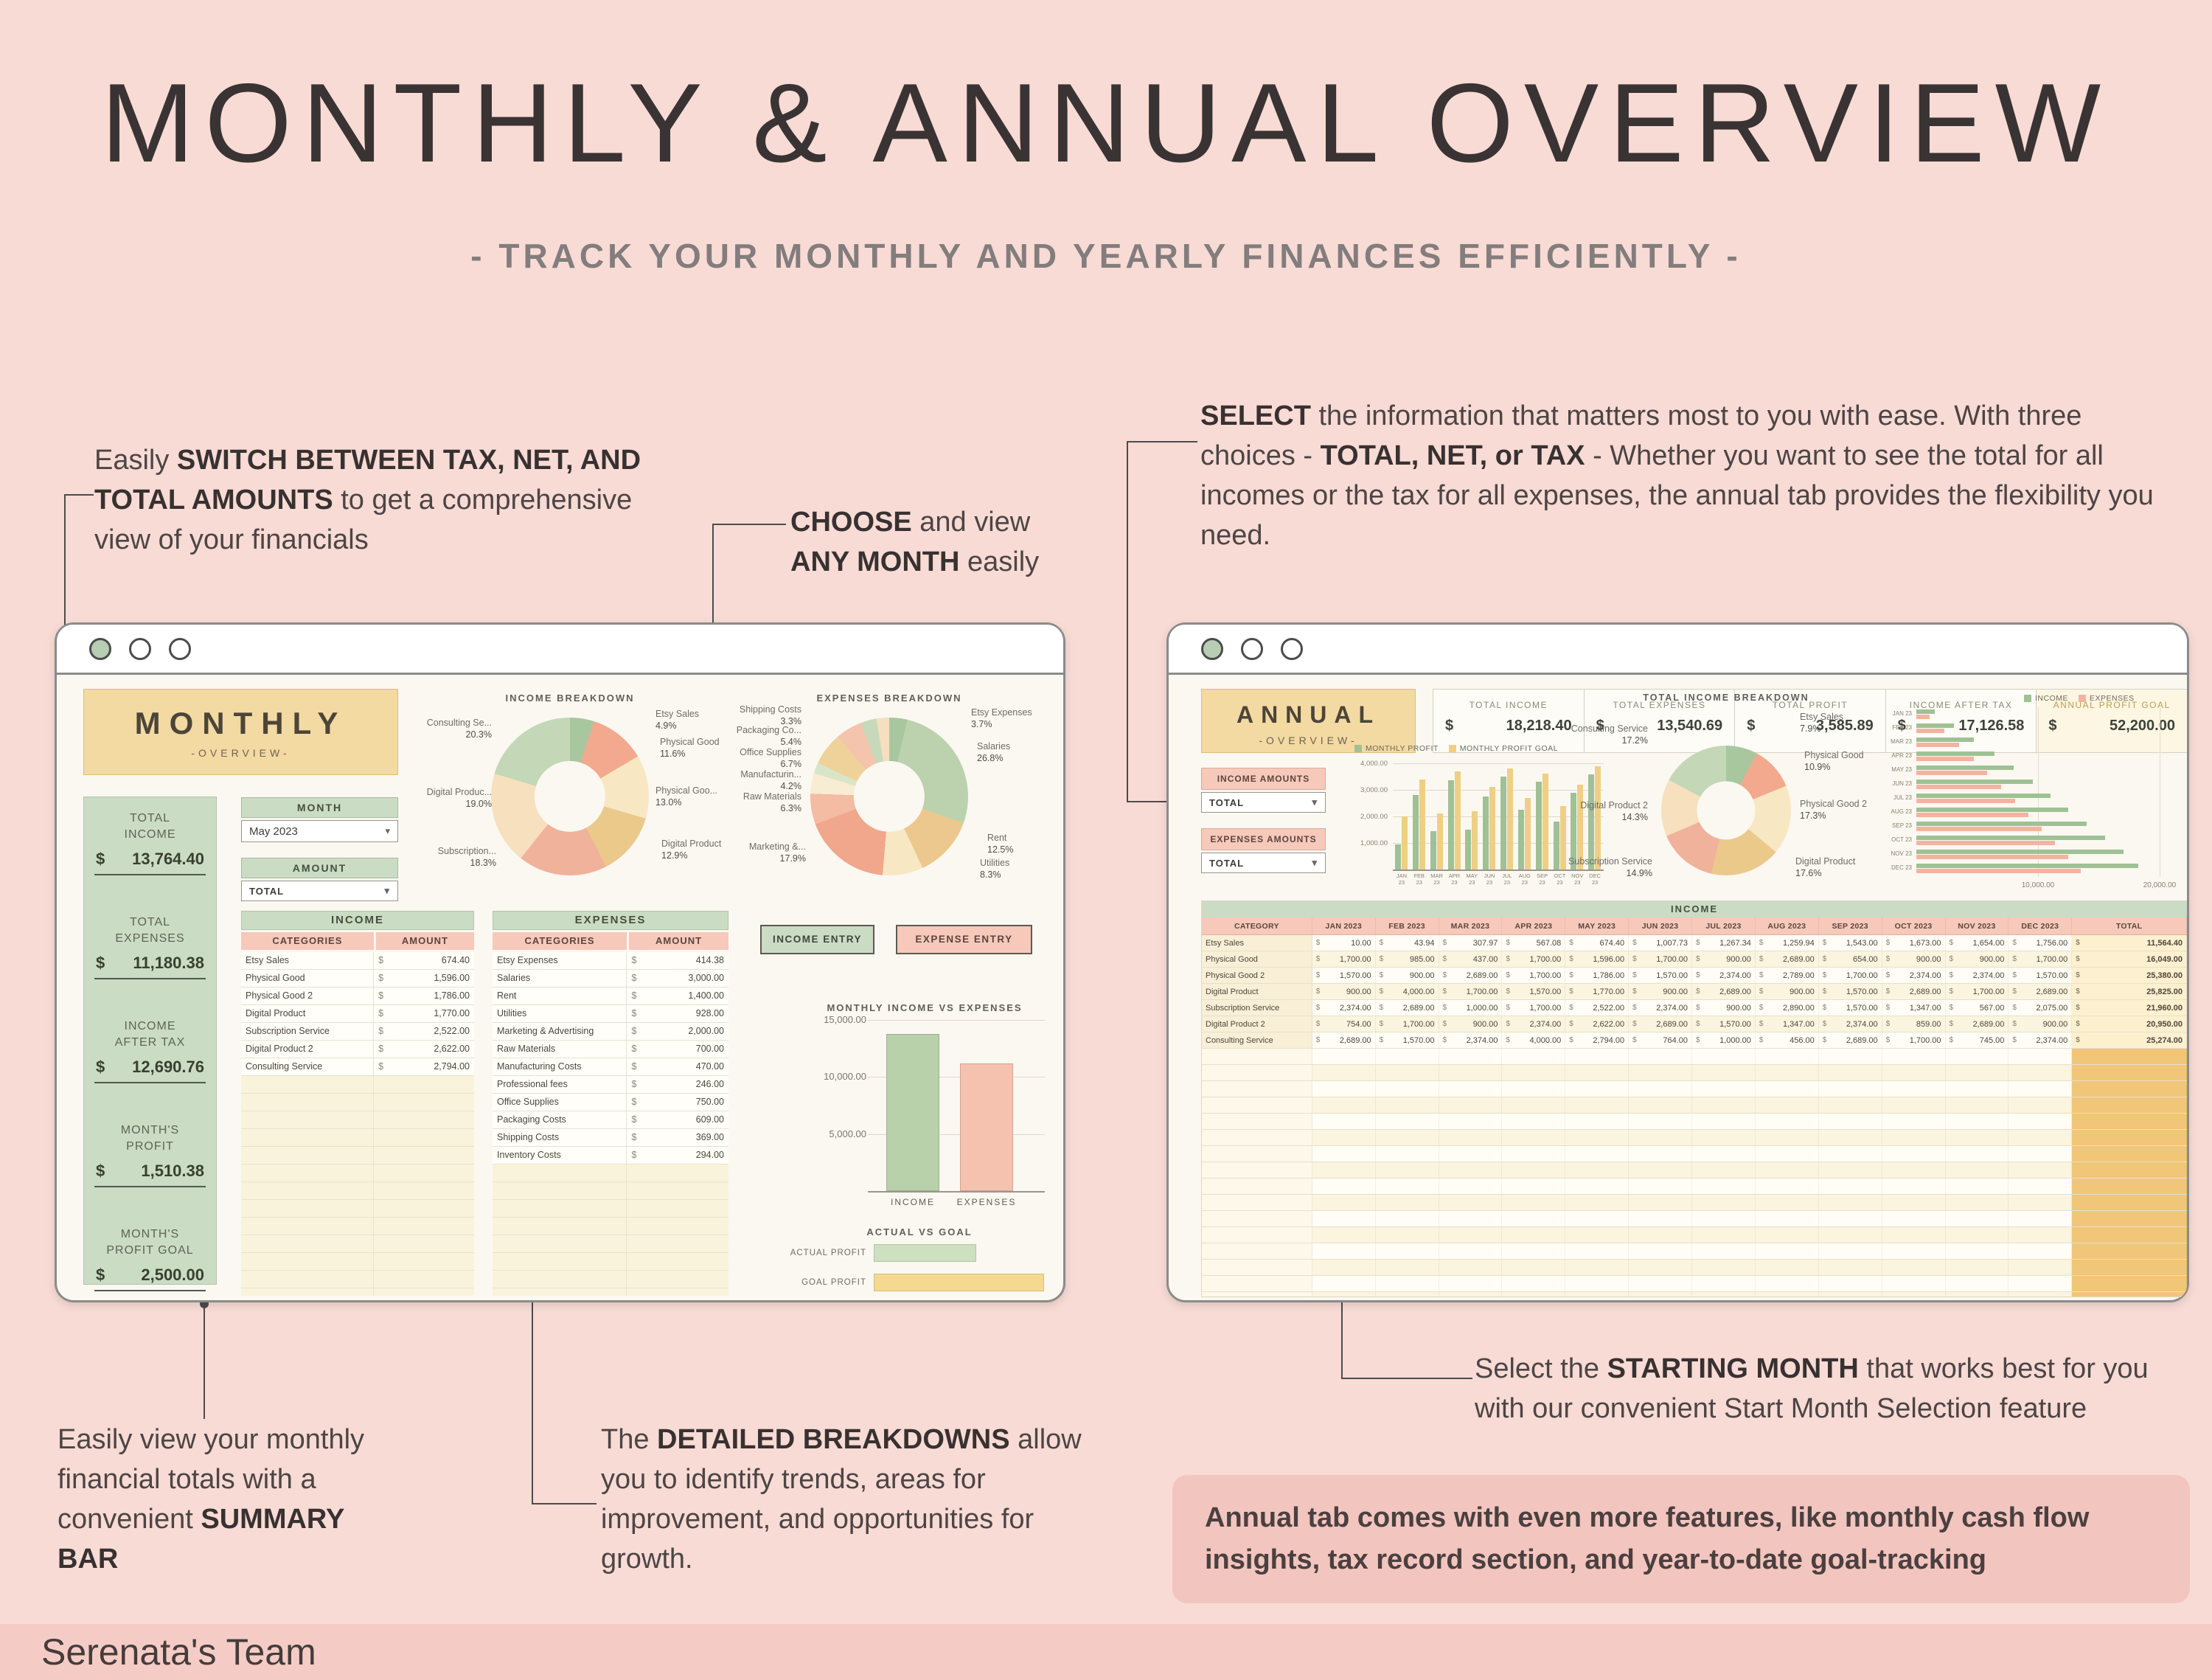 Image resolution: width=2212 pixels, height=1680 pixels. Describe the element at coordinates (677, 1049) in the screenshot. I see `cell-amount: $700.00` at that location.